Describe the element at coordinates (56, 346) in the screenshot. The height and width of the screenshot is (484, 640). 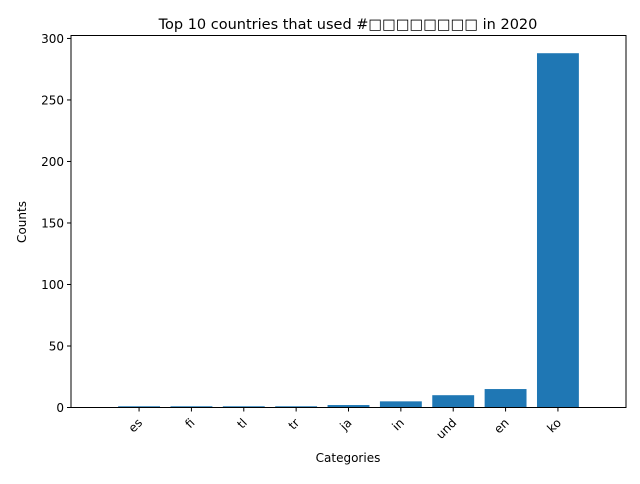
I see `y-tick-label-50: 50` at that location.